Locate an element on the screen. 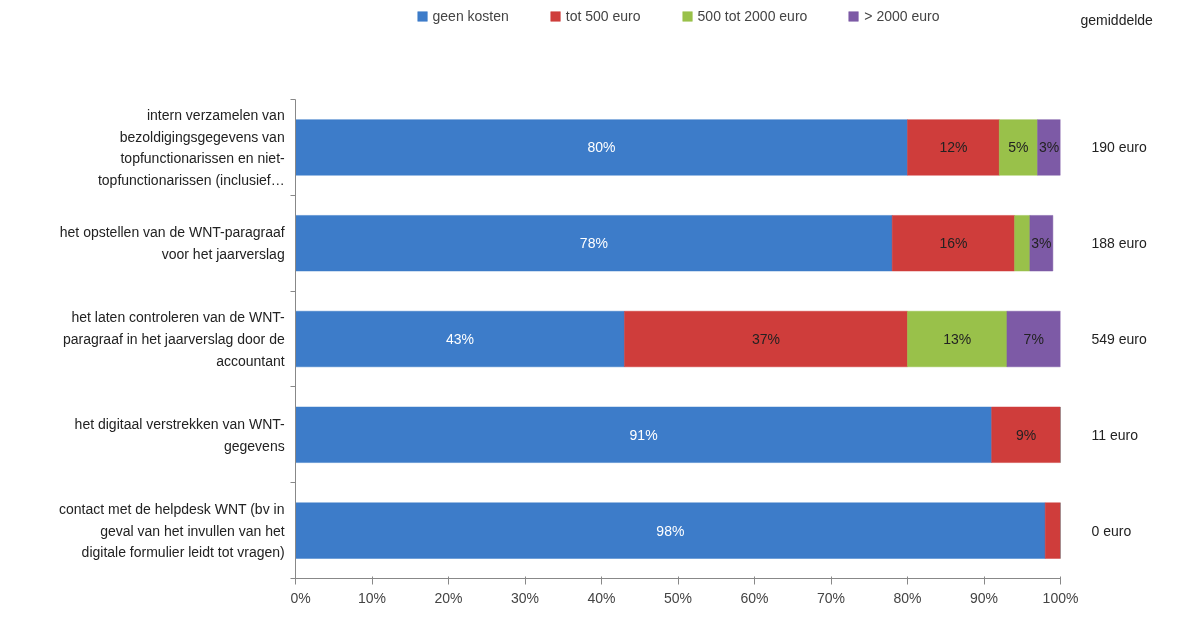  data-label: 5% is located at coordinates (1018, 147).